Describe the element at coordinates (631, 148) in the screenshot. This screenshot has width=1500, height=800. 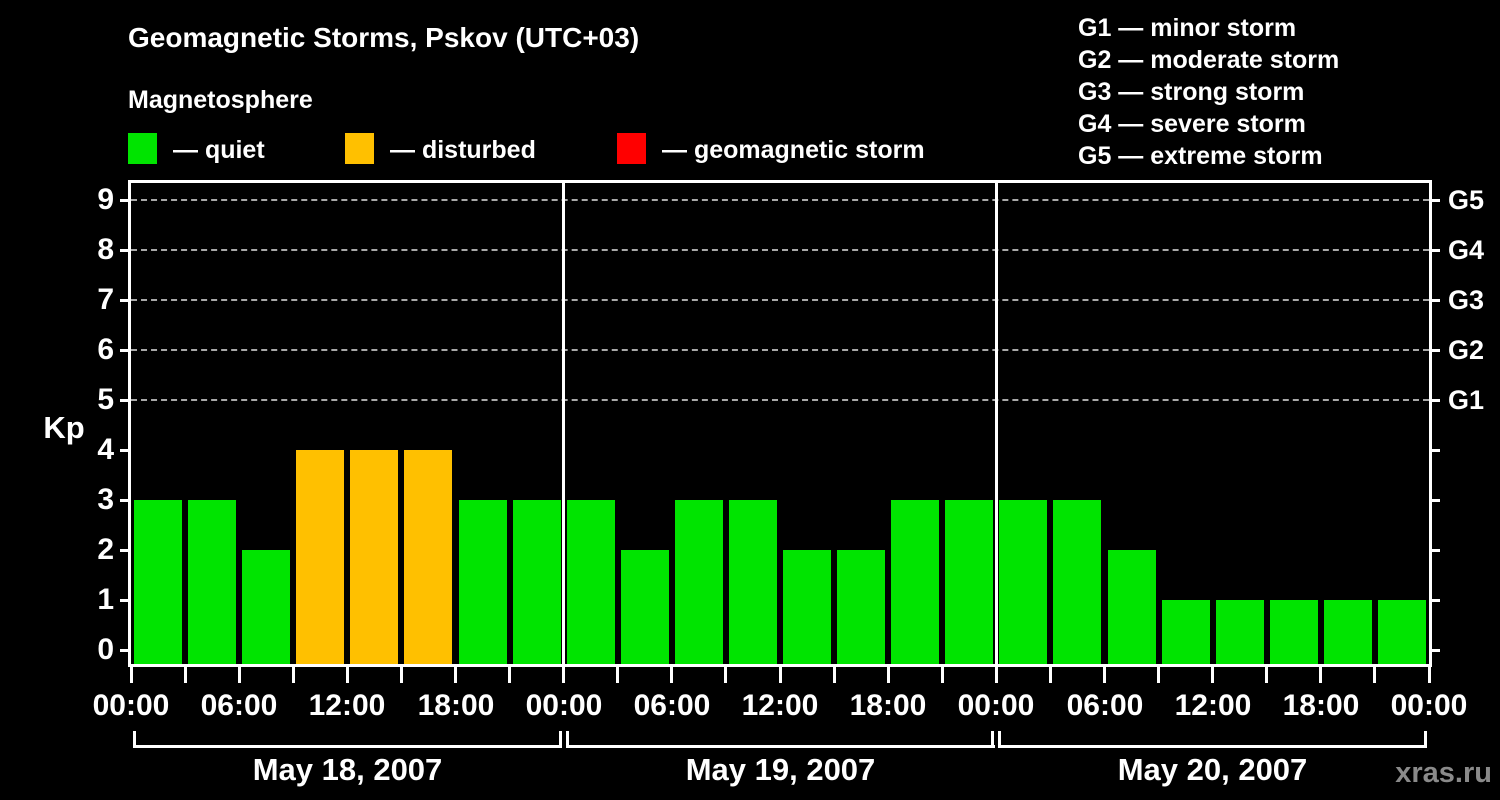
I see `geomagnetic-storm-color-swatch` at that location.